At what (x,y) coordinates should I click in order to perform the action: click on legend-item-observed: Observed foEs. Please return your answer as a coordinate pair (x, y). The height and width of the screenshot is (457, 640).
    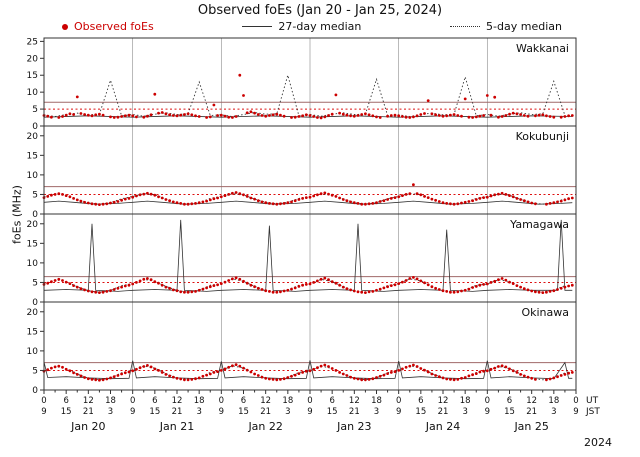
    Looking at the image, I should click on (108, 26).